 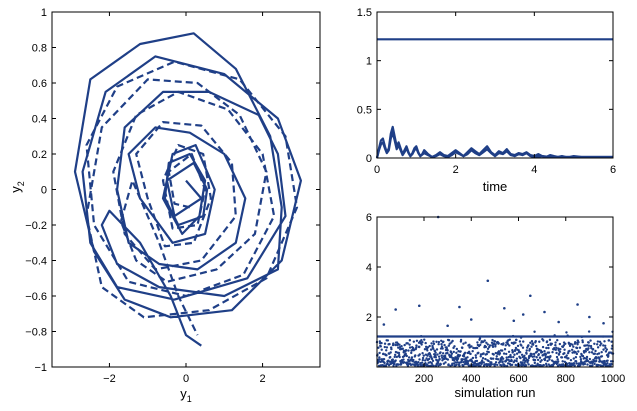 I want to click on phase-ytick-label: 0.8, so click(x=39, y=49).